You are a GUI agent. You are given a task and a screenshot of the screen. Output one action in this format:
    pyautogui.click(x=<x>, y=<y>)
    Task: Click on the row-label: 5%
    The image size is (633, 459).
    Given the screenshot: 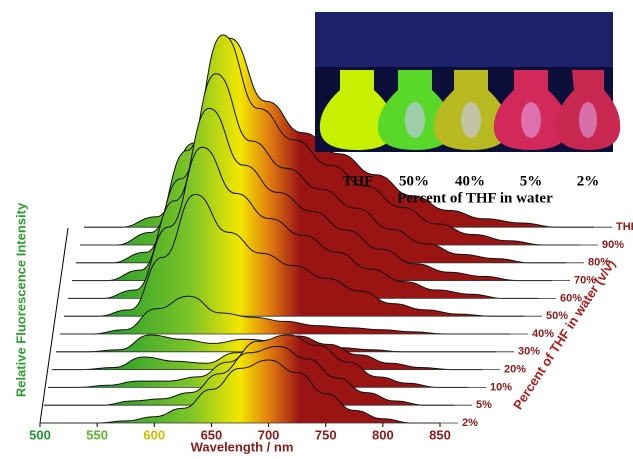 What is the action you would take?
    pyautogui.click(x=484, y=405)
    